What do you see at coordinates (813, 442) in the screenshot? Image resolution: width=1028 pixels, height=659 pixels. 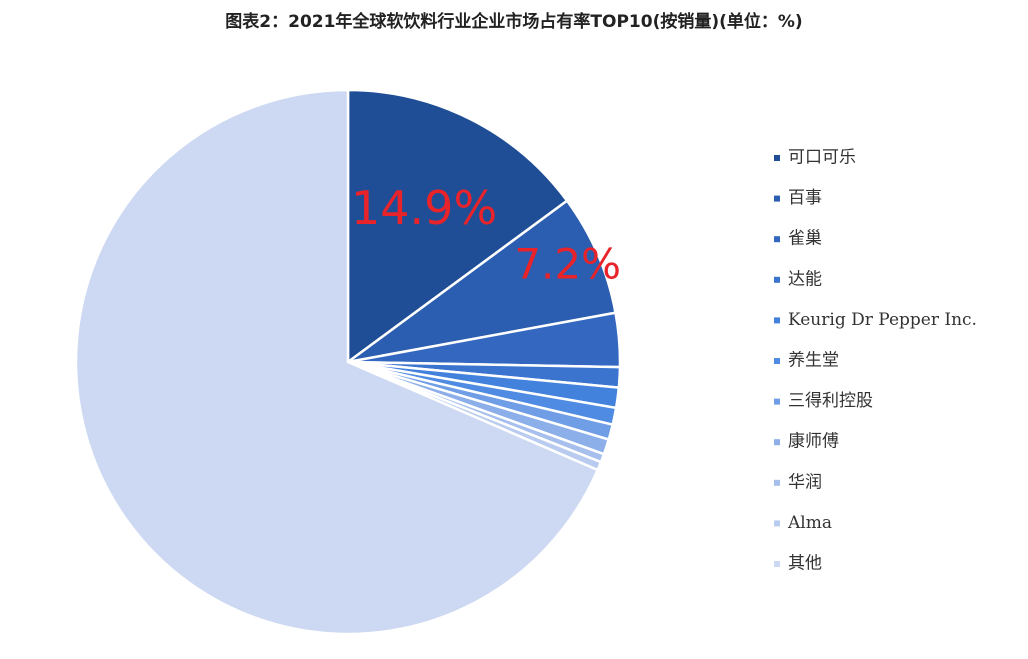 I see `legend-label: 康师傅` at bounding box center [813, 442].